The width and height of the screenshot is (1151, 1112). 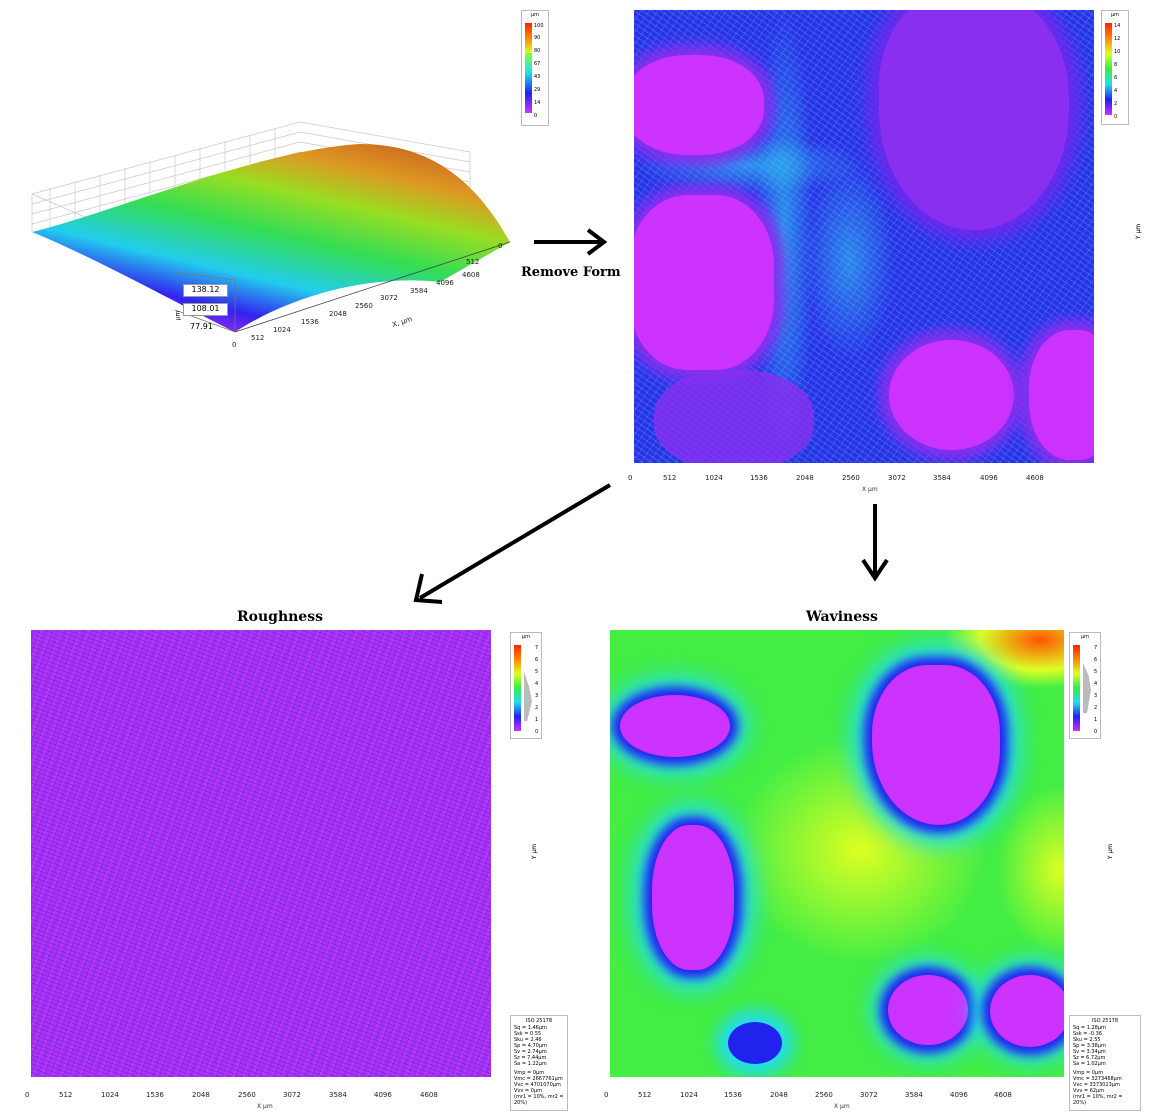 What do you see at coordinates (1117, 52) in the screenshot?
I see `legend-value: 10` at bounding box center [1117, 52].